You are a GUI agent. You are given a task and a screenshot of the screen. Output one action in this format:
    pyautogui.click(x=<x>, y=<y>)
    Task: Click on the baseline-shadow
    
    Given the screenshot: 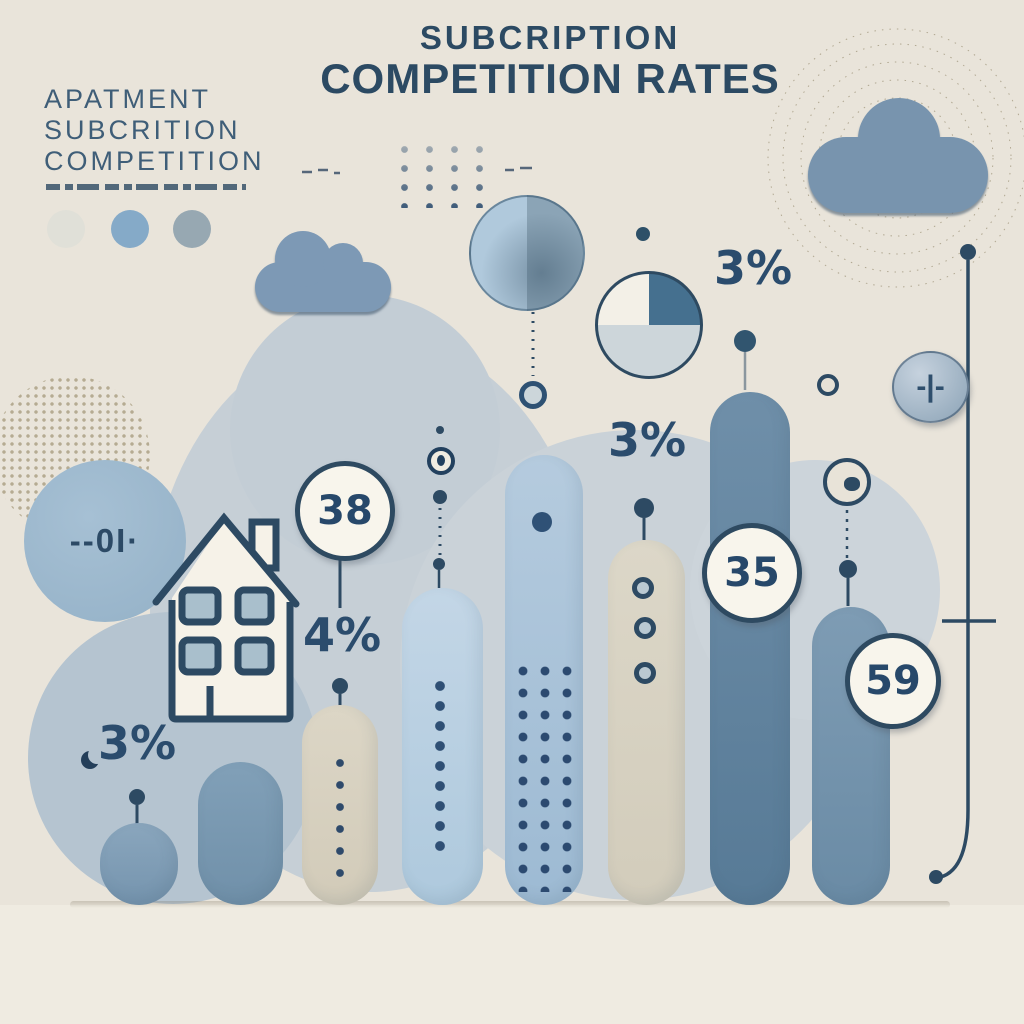 What is the action you would take?
    pyautogui.click(x=510, y=904)
    